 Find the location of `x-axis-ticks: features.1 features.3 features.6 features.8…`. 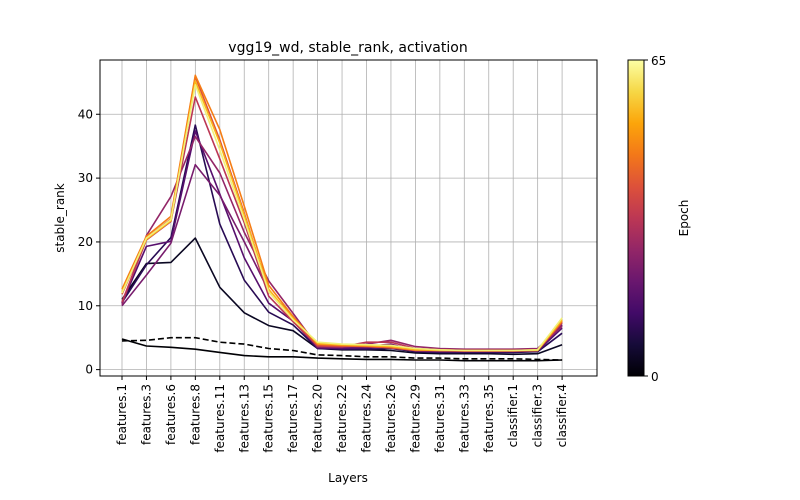

x-axis-ticks: features.1 features.3 features.6 features.8… is located at coordinates (342, 414).